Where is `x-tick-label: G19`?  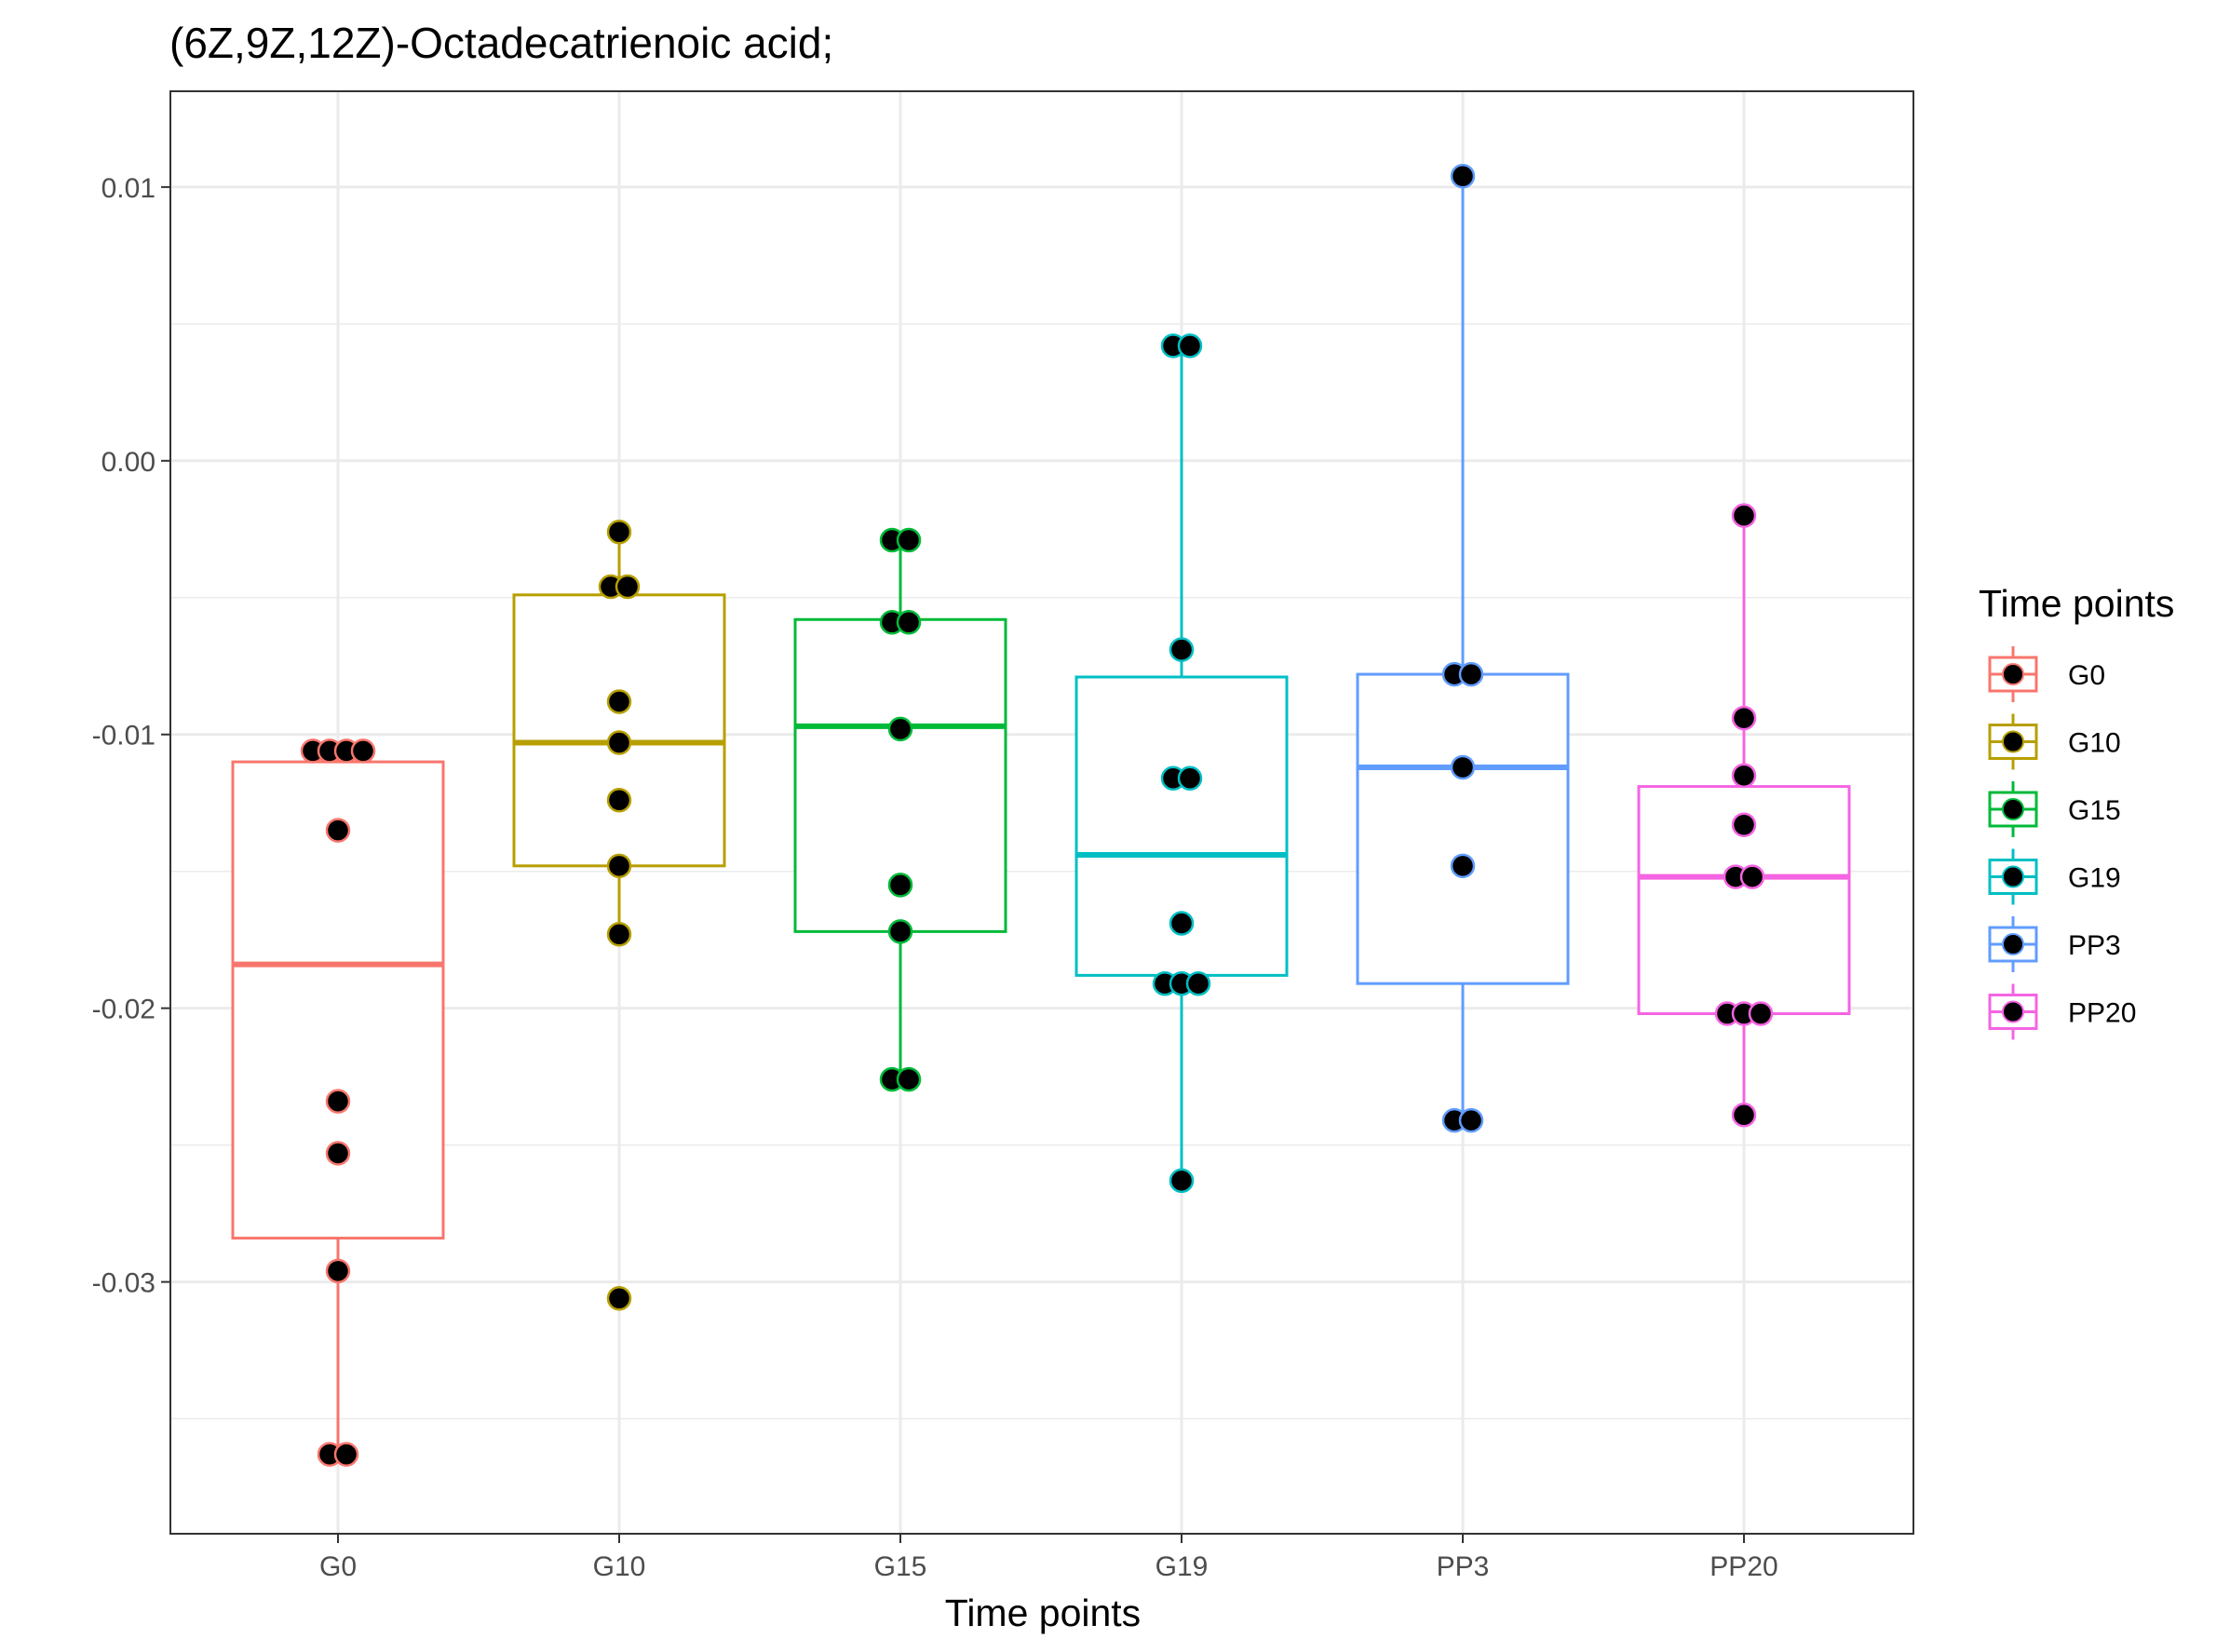
x-tick-label: G19 is located at coordinates (1182, 1566).